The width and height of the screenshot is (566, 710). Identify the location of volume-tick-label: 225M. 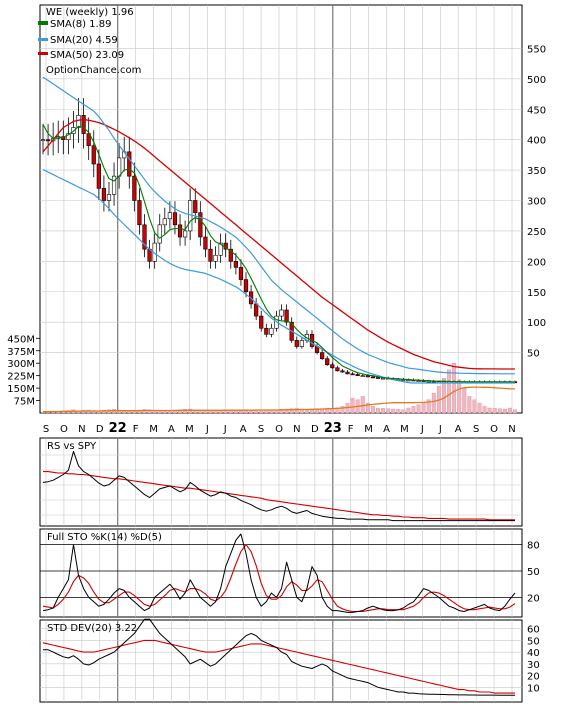
(21, 377).